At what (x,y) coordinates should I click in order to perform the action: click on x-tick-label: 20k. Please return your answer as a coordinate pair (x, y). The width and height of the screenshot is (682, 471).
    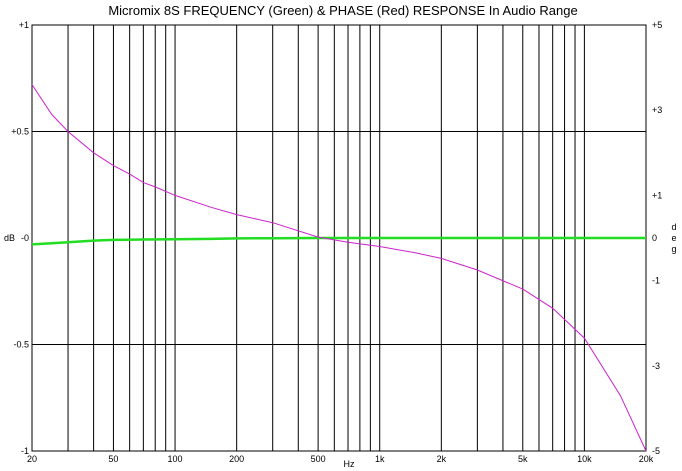
    Looking at the image, I should click on (646, 459).